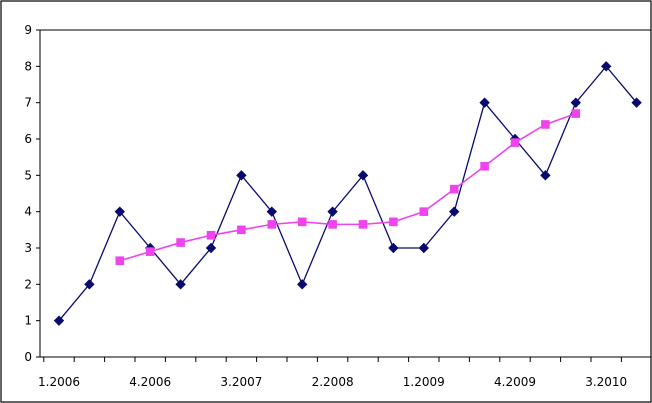 The height and width of the screenshot is (403, 652). What do you see at coordinates (606, 382) in the screenshot?
I see `x-tick-label: 3.2010` at bounding box center [606, 382].